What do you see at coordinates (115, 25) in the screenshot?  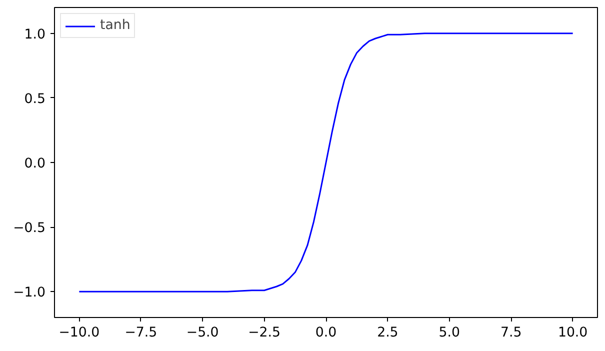 I see `legend-label: tanh` at bounding box center [115, 25].